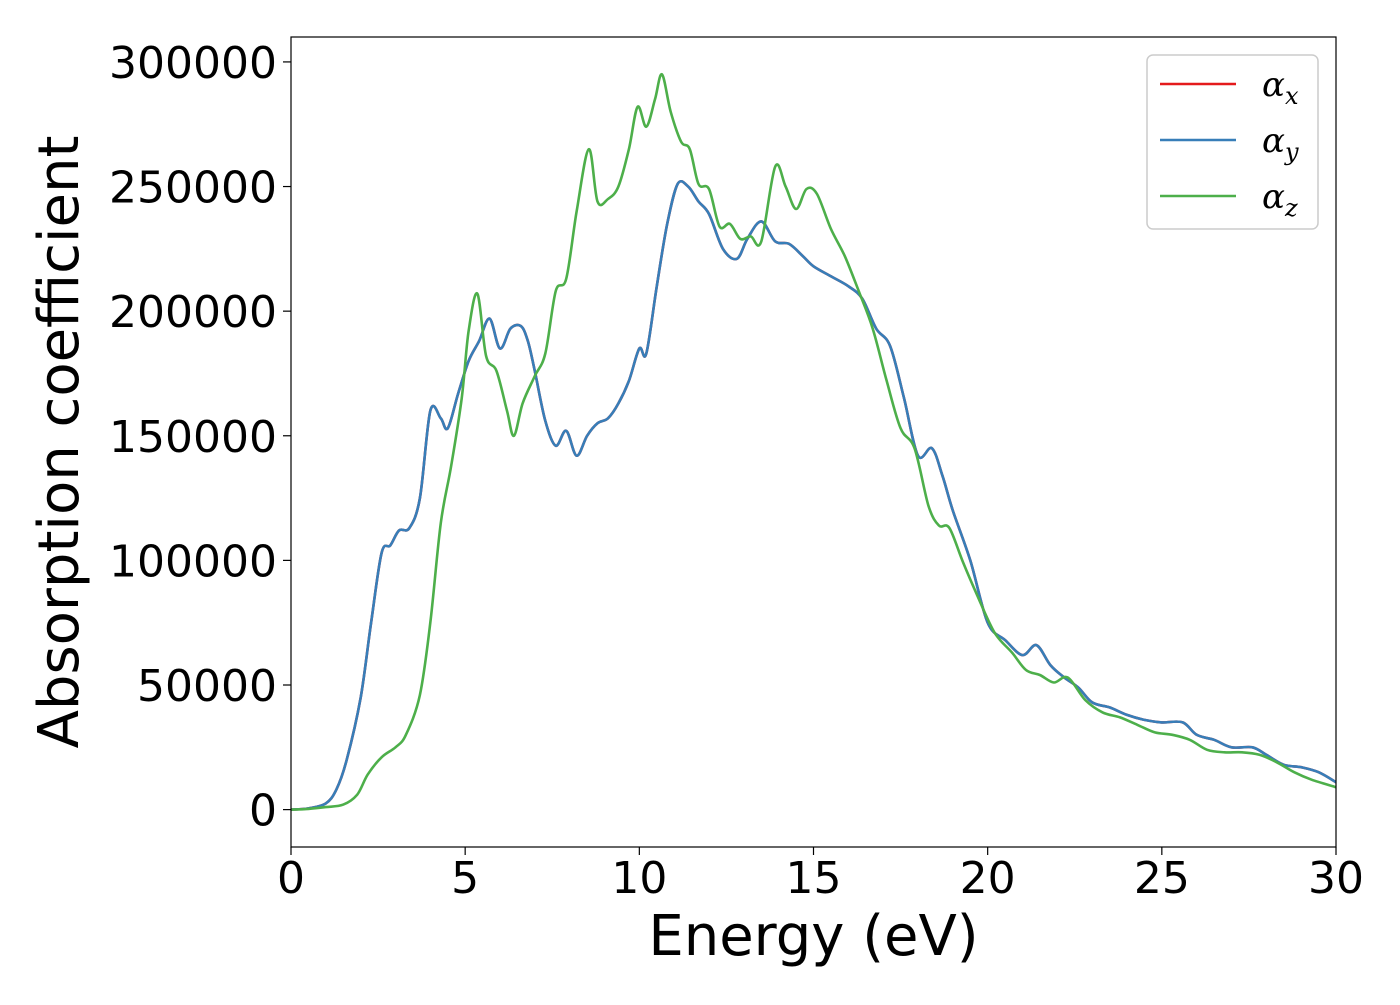 This screenshot has width=1400, height=1005. What do you see at coordinates (193, 437) in the screenshot?
I see `y-tick-label: 150000` at bounding box center [193, 437].